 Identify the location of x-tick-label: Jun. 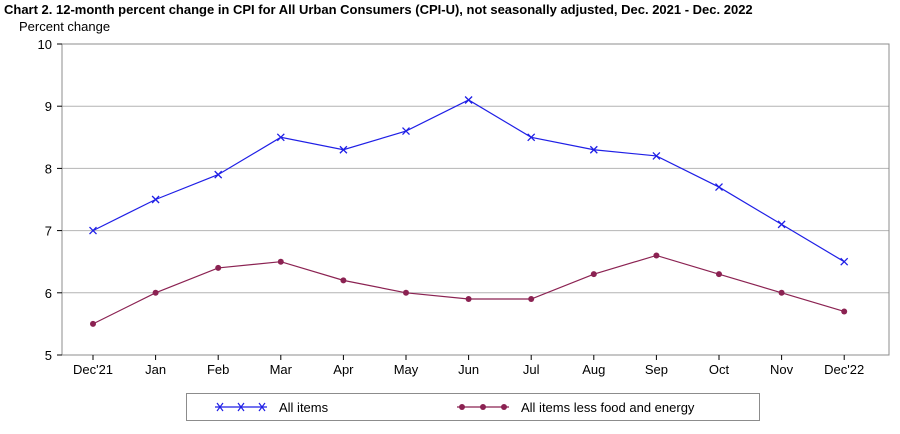
(468, 369).